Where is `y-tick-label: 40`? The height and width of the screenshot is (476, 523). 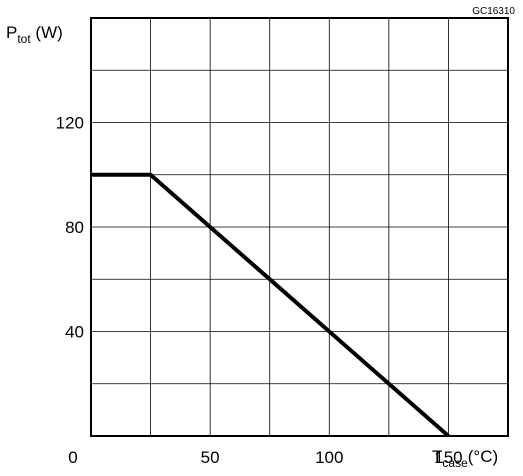
y-tick-label: 40 is located at coordinates (74, 332).